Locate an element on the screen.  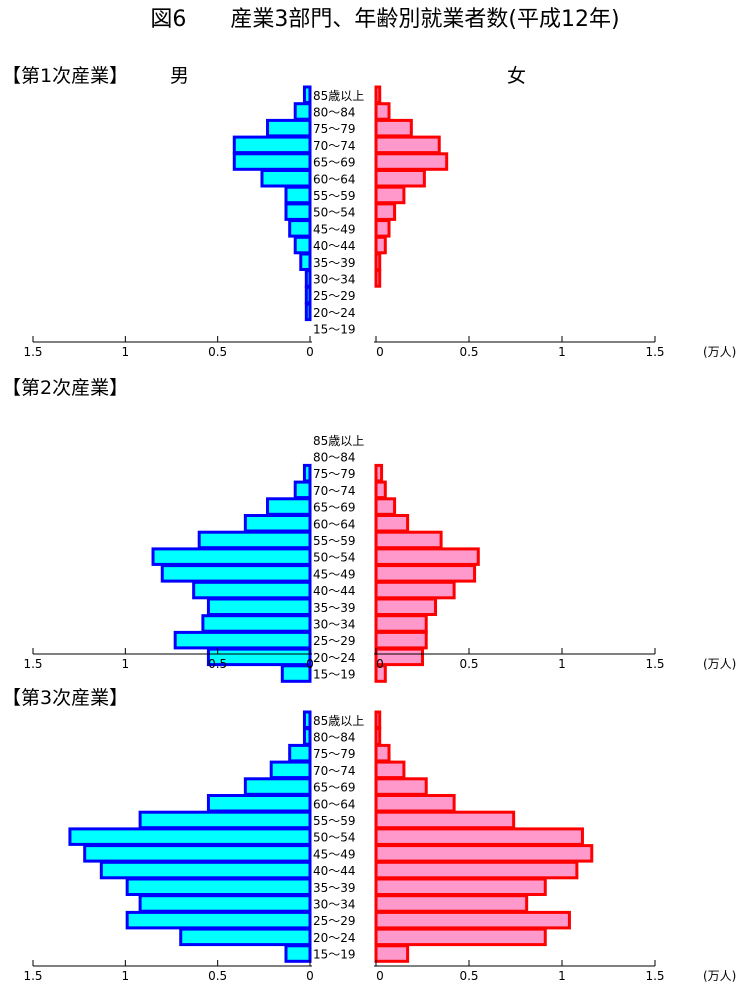
male-label: 男 is located at coordinates (179, 76).